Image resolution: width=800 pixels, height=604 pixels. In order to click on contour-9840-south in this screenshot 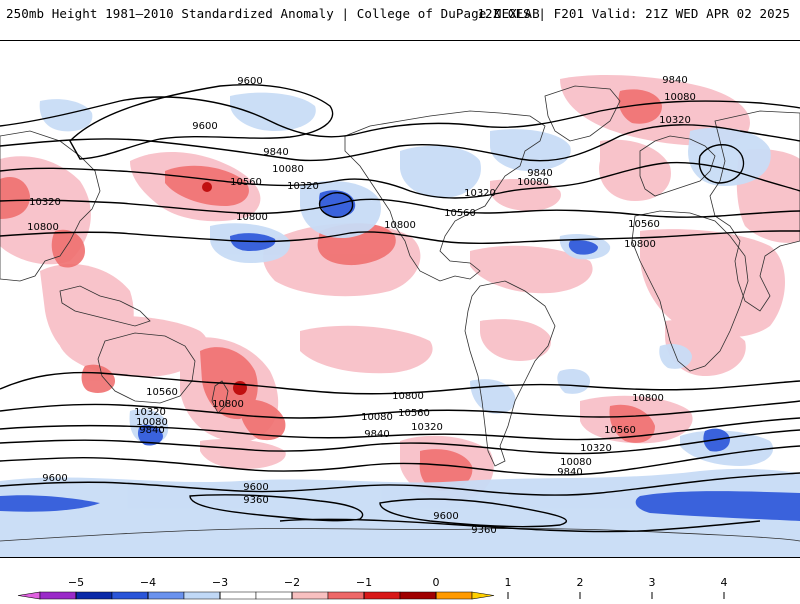, I will do `click(400, 460)`.